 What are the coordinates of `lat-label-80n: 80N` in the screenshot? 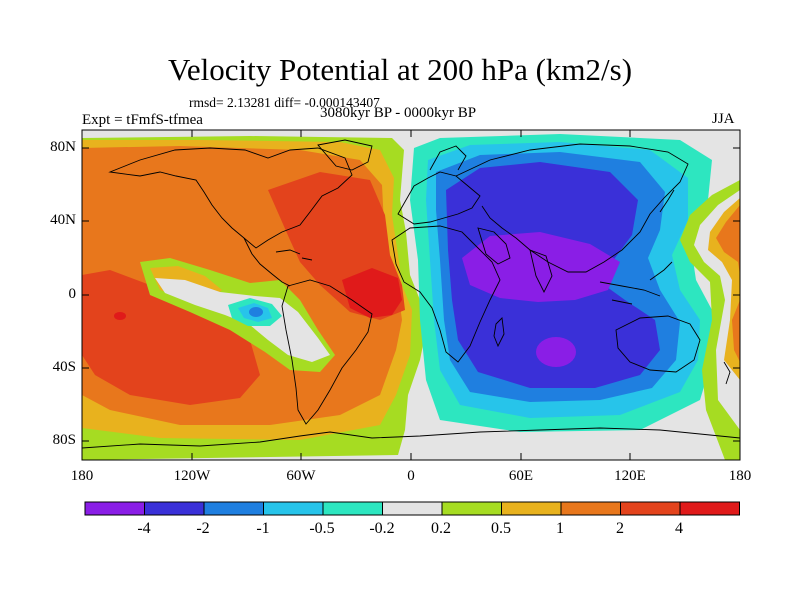 It's located at (63, 147).